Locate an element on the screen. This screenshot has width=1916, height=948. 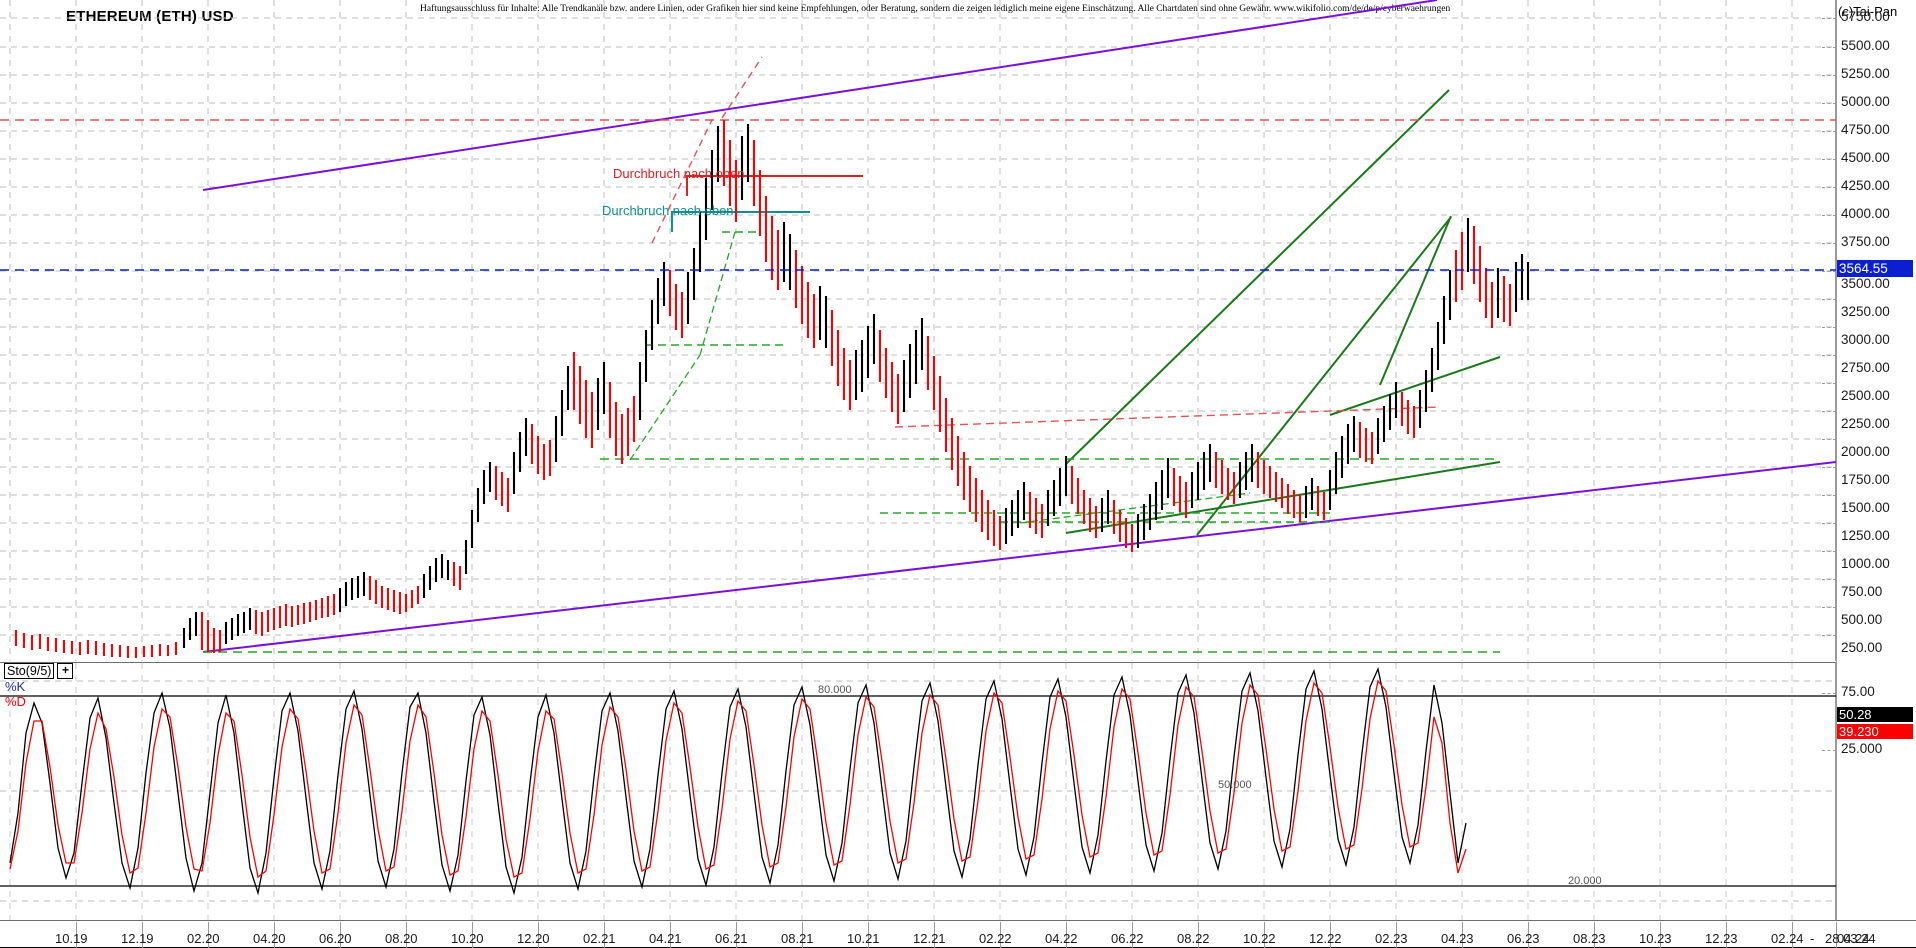
x-label: 04.22 is located at coordinates (1061, 938).